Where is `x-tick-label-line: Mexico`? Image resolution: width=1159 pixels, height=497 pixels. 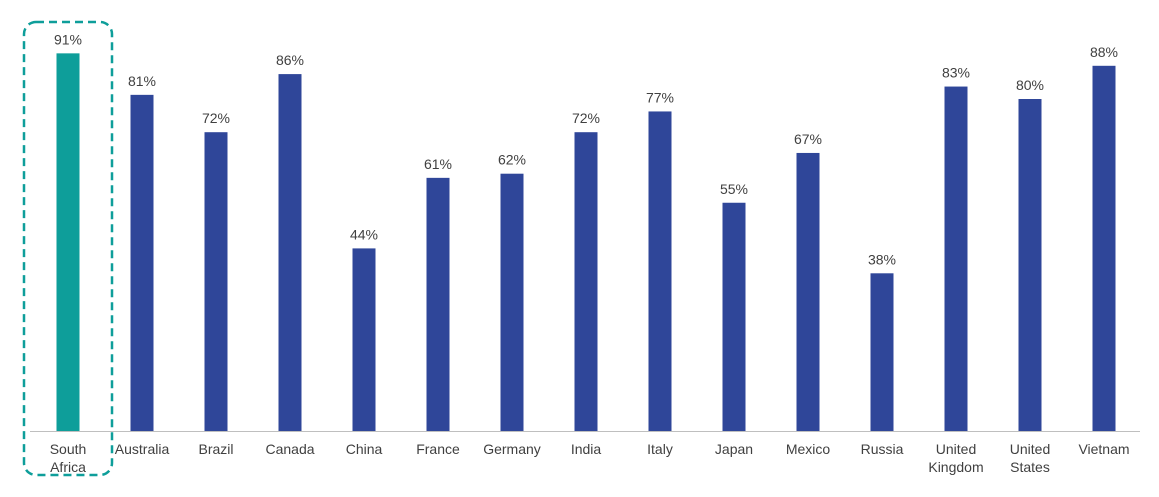
x-tick-label-line: Mexico is located at coordinates (808, 449).